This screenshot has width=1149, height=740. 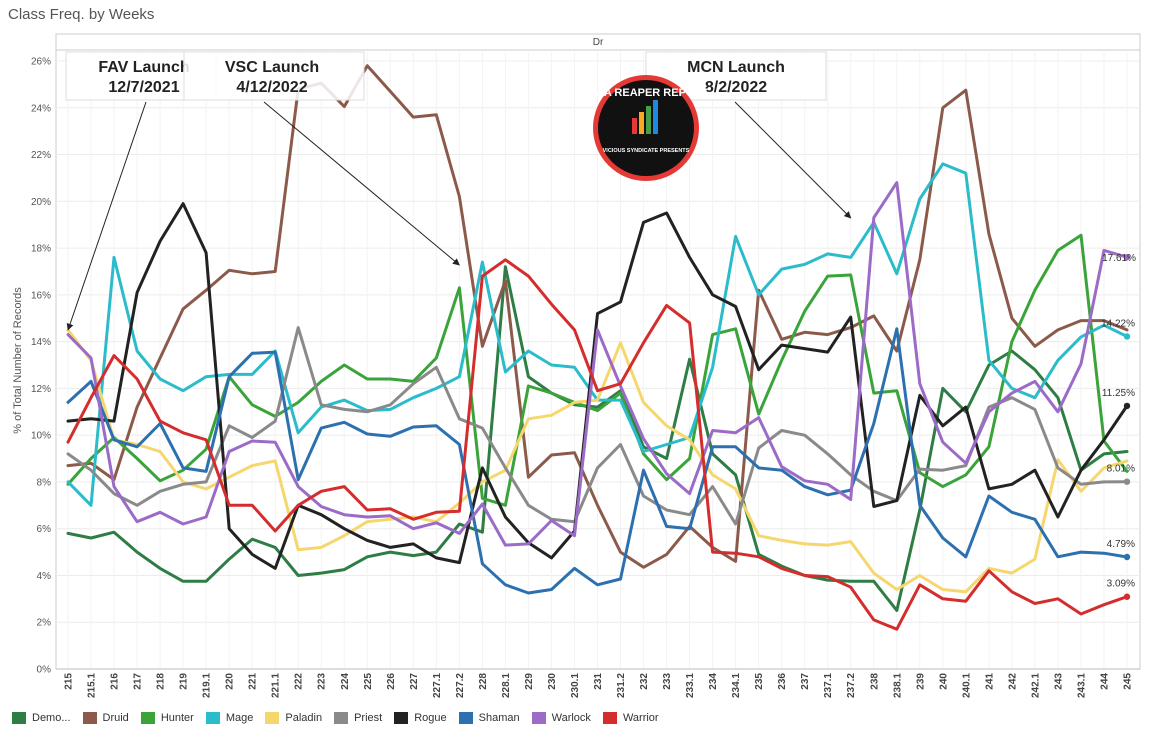 I want to click on x-tick-label: 227.1, so click(x=437, y=685).